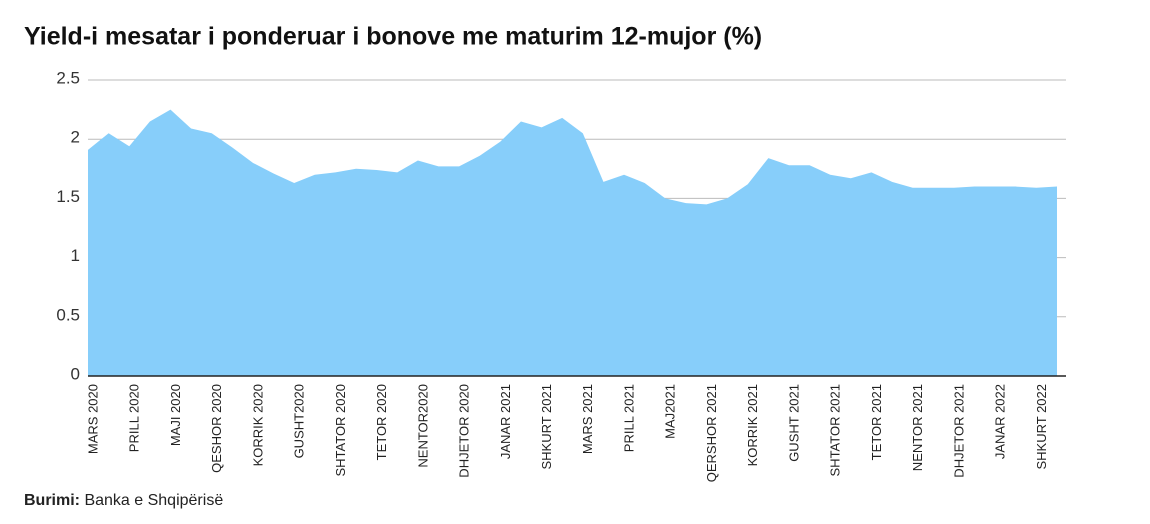  Describe the element at coordinates (153, 500) in the screenshot. I see `source-text: Banka e Shqipërisë` at that location.